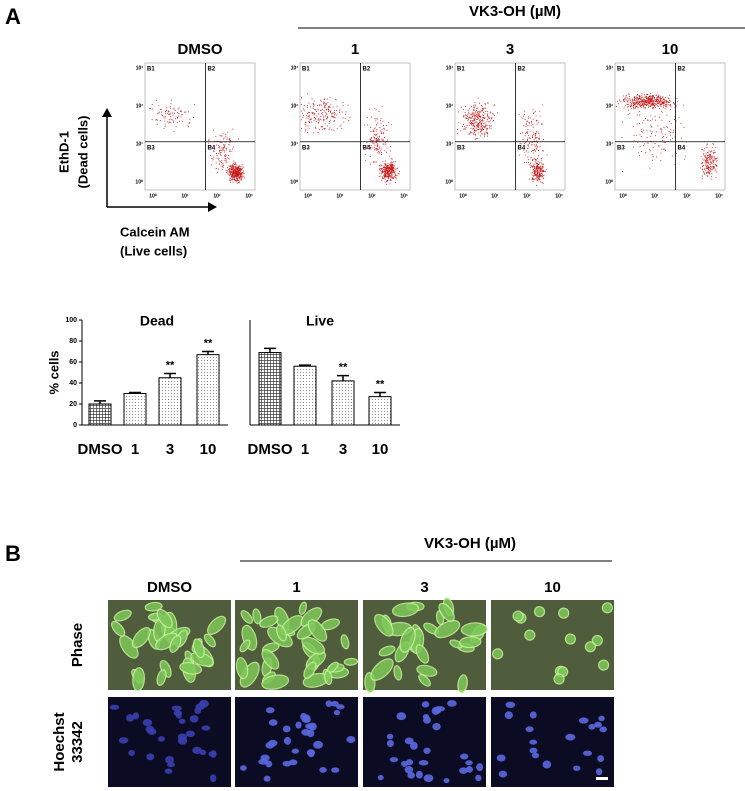 Image resolution: width=745 pixels, height=791 pixels. Describe the element at coordinates (424, 587) in the screenshot. I see `condition-label: 3` at that location.